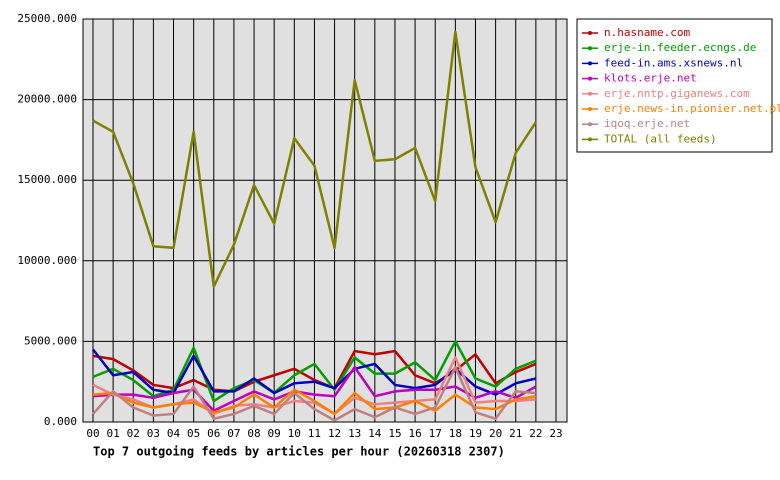  What do you see at coordinates (133, 433) in the screenshot?
I see `x-tick-label: 02` at bounding box center [133, 433].